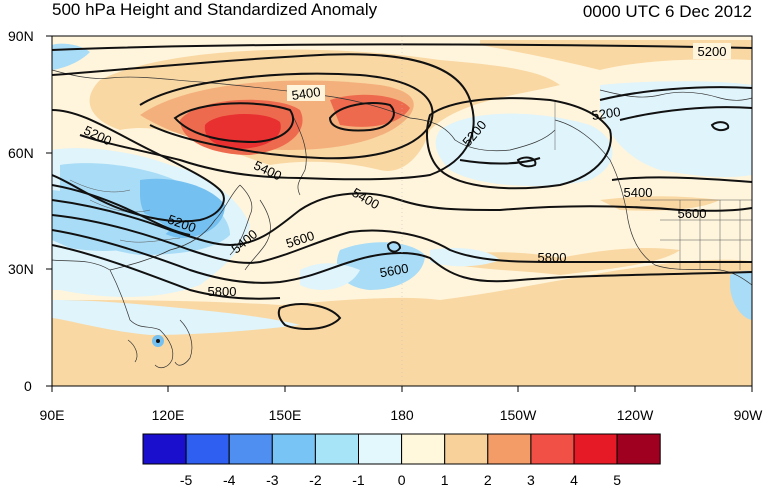 The width and height of the screenshot is (768, 488). Describe the element at coordinates (530, 480) in the screenshot. I see `colorbar-tick-label: 3` at that location.